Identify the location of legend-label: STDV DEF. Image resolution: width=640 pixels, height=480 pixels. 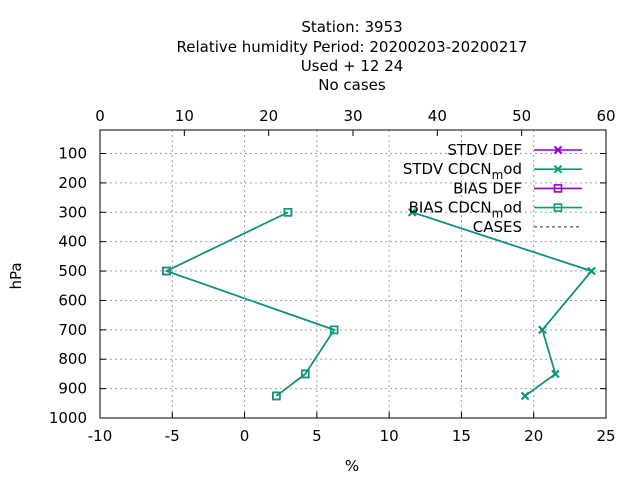
(484, 150).